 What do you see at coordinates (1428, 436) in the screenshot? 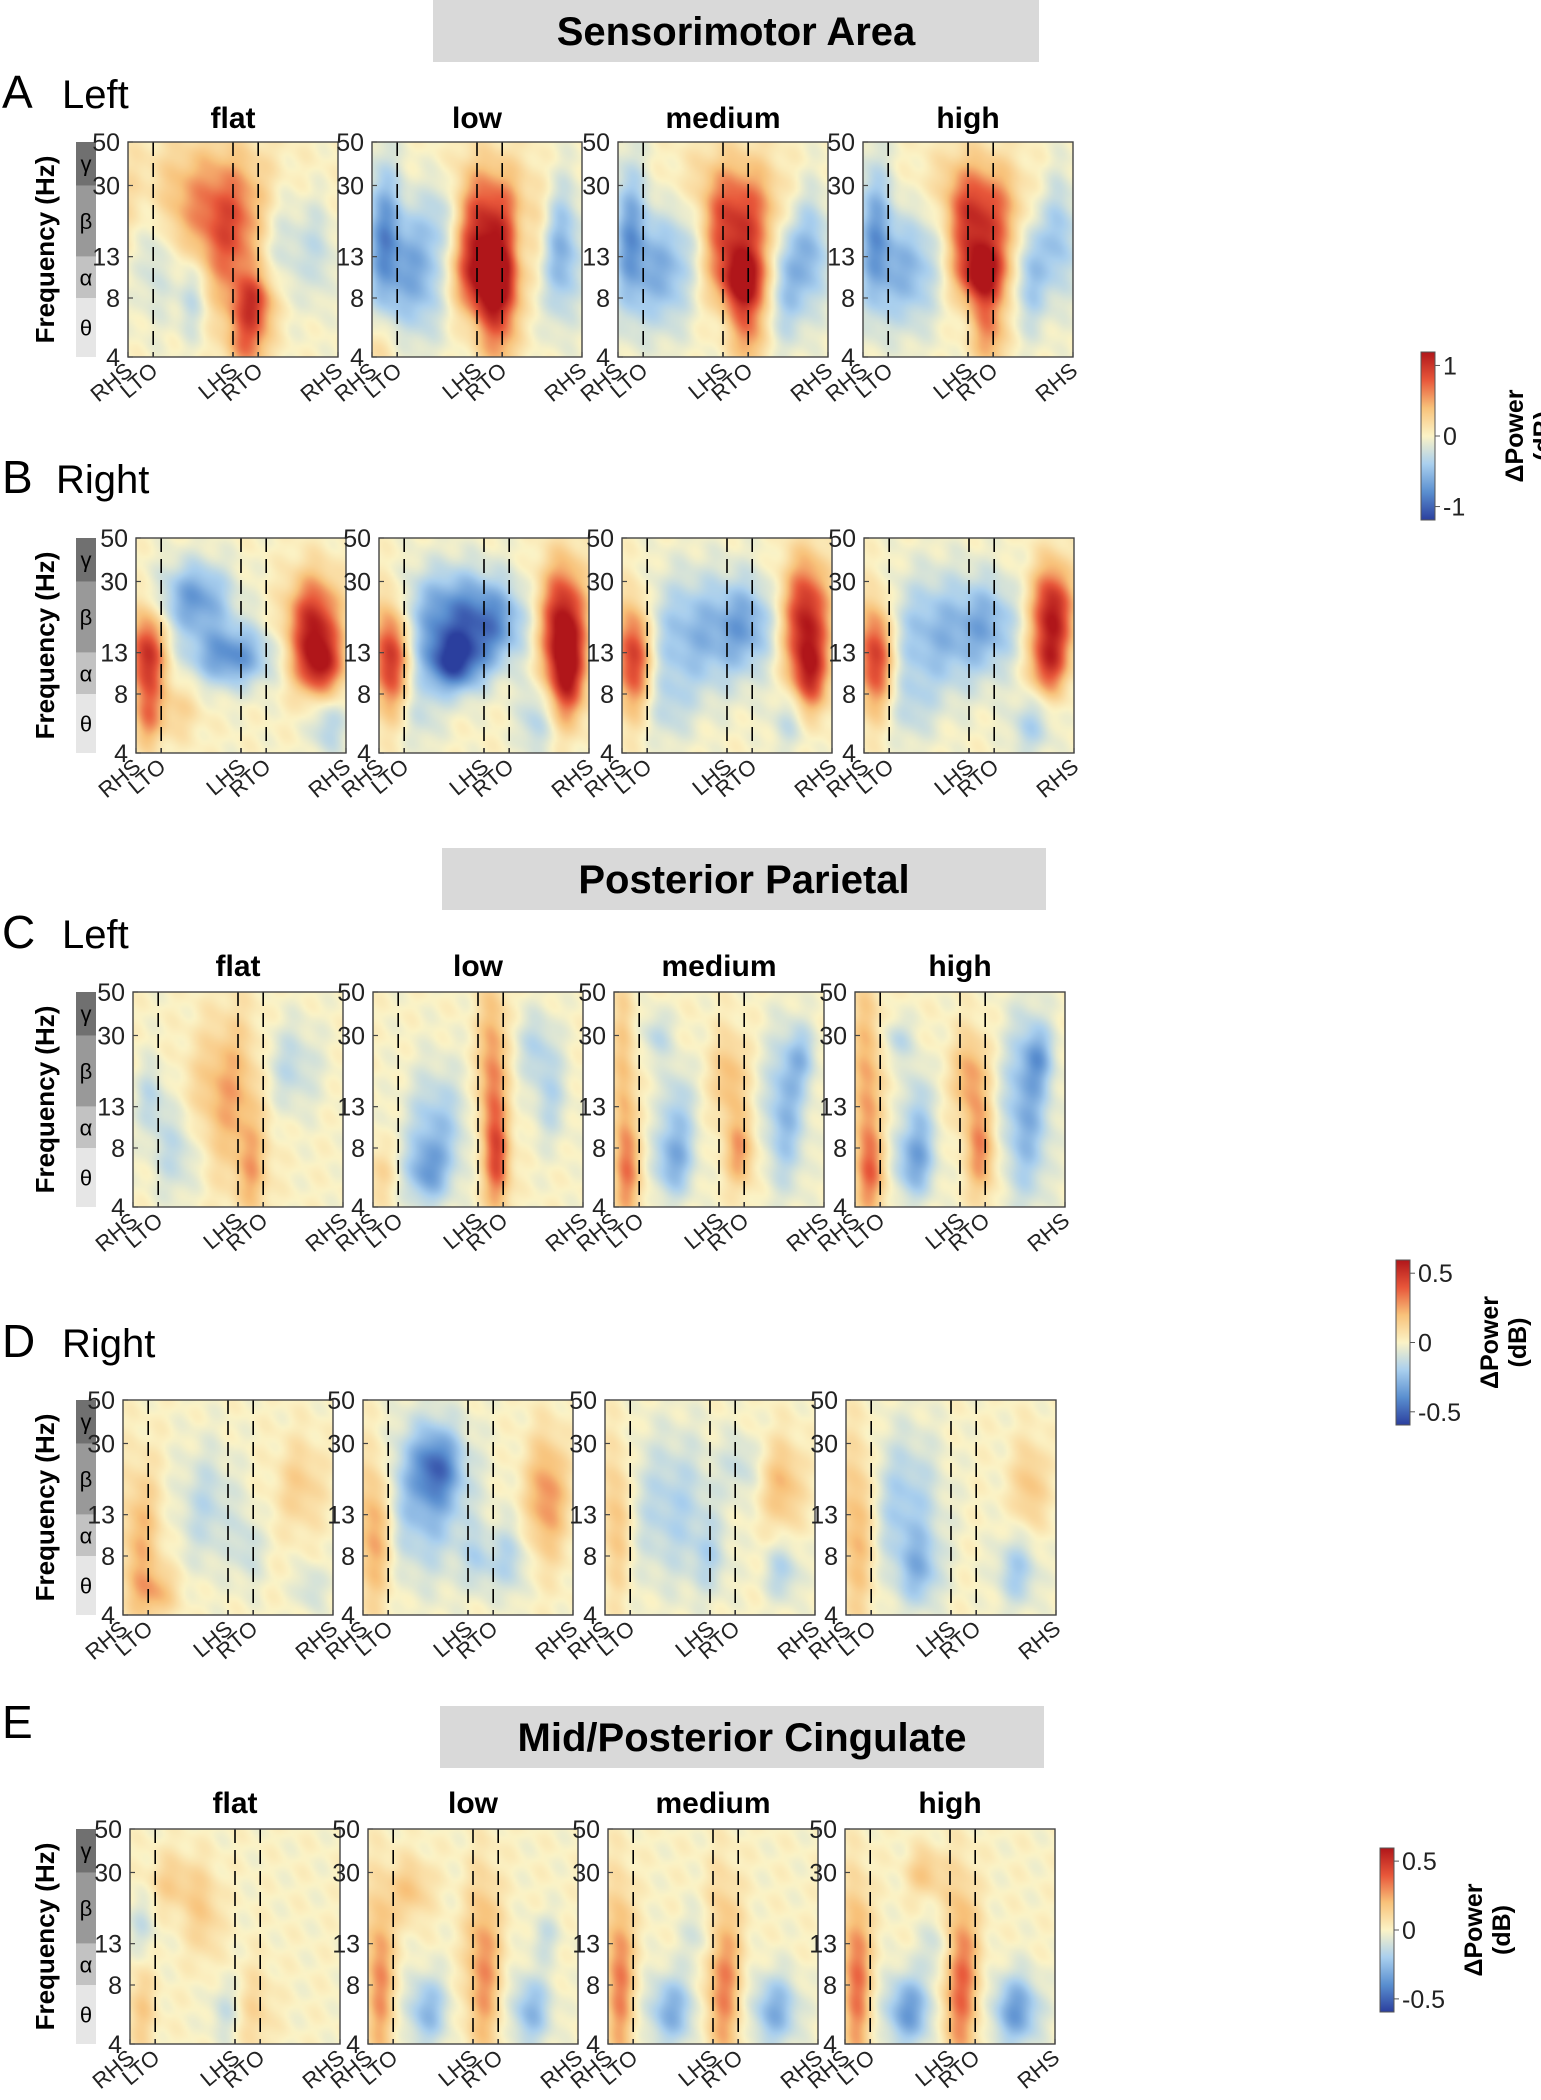
I see `colorbar-gradient` at bounding box center [1428, 436].